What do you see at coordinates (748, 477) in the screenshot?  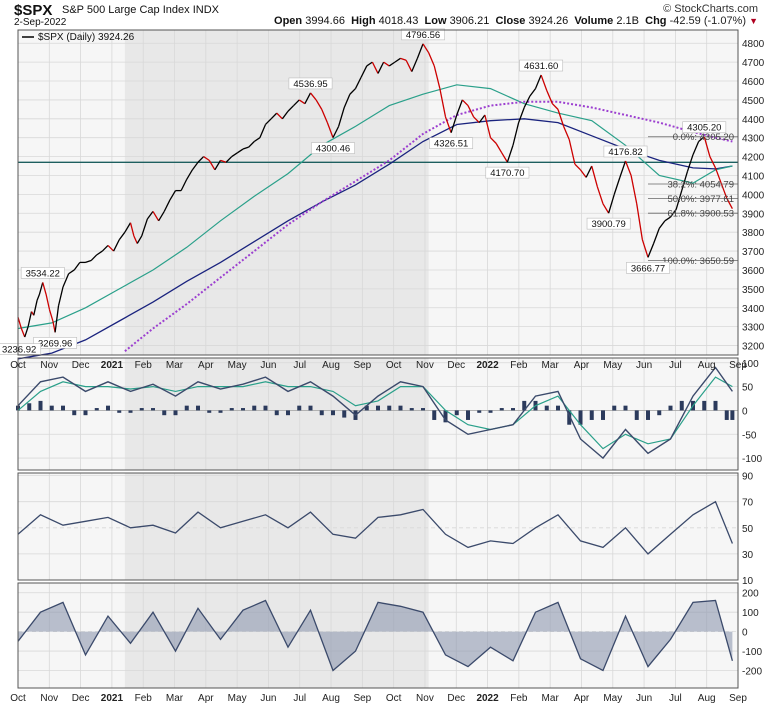 I see `y-tick-label-2-0: 90` at bounding box center [748, 477].